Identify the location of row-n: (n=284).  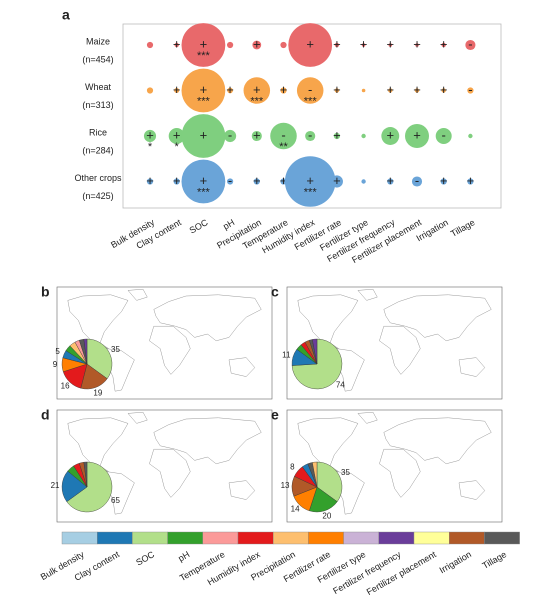
(97, 150).